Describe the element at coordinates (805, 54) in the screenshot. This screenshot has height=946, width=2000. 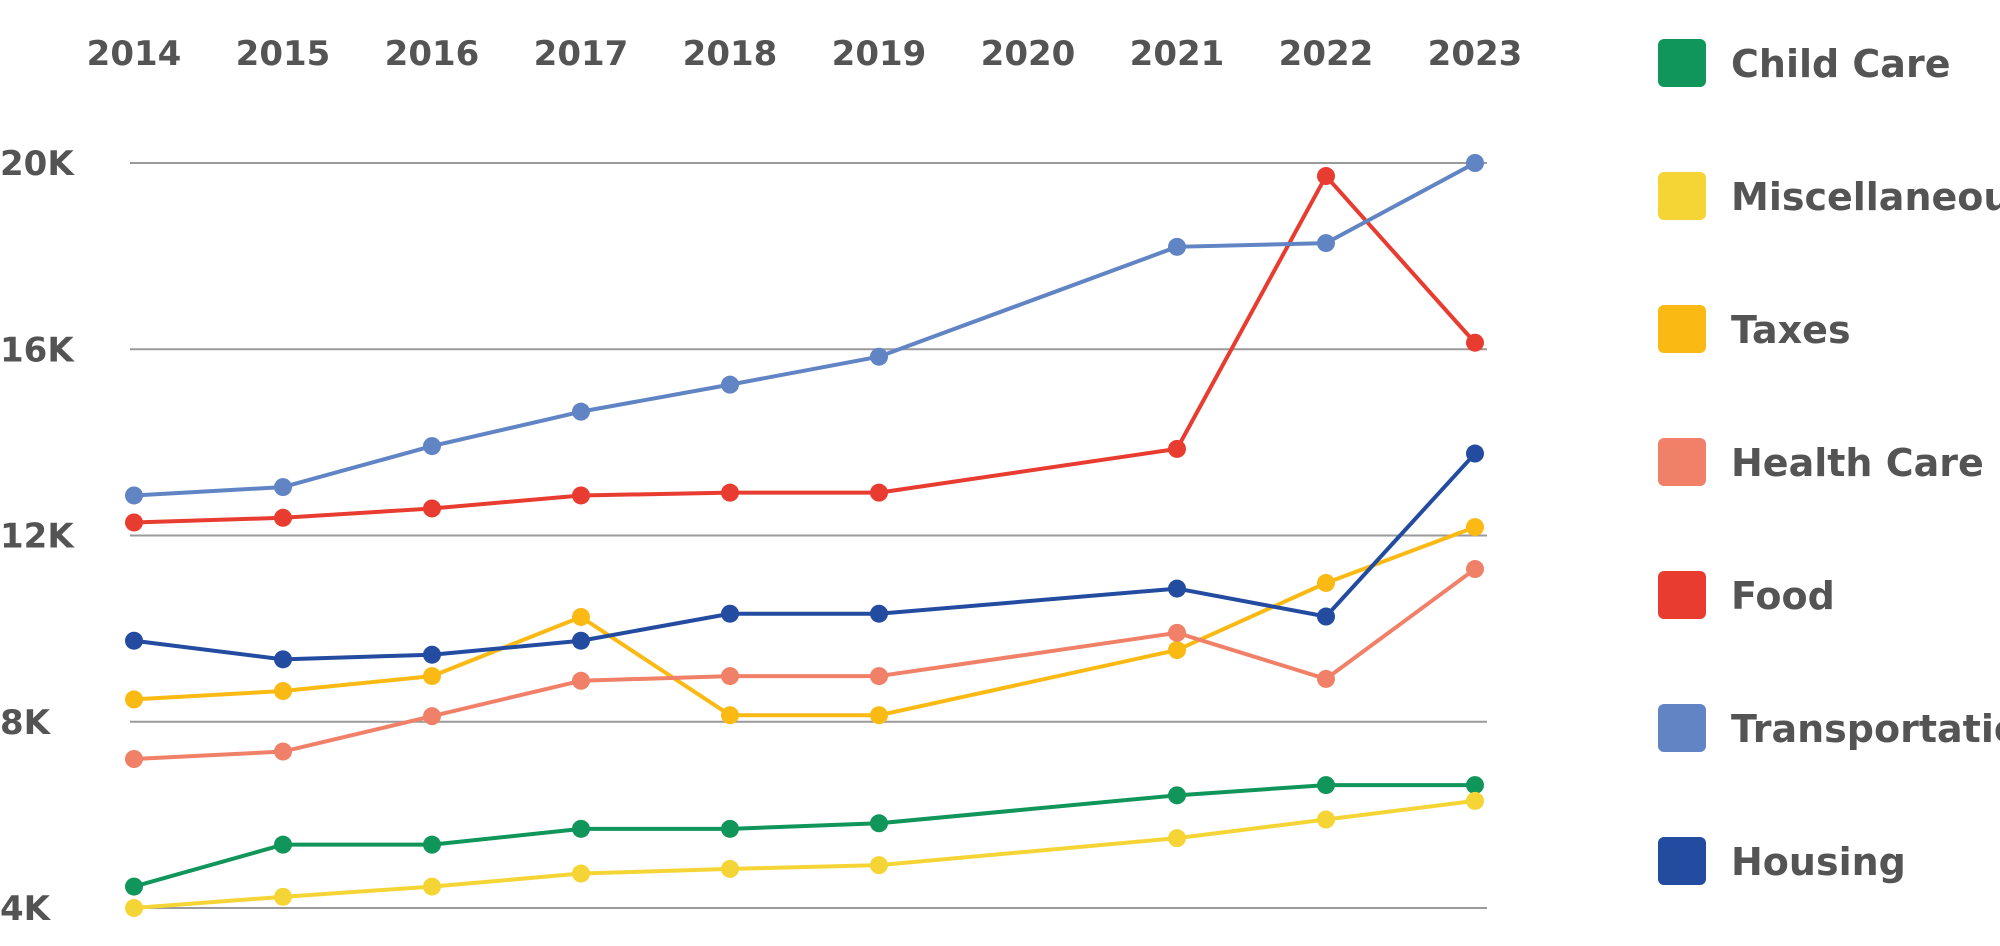
I see `x-axis-ticks: 2014 2015 2016 2017 2018 2019 2020 2021 2022 2023` at that location.